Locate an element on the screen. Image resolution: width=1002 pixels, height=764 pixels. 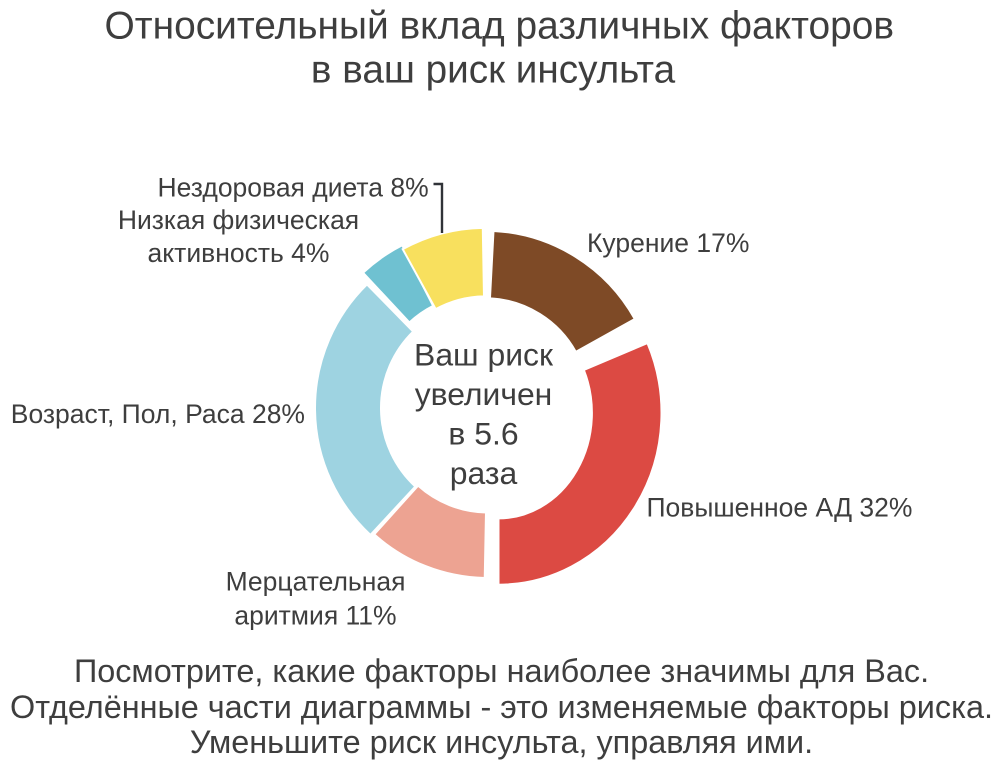
svg-text: Нездоровая диета 8% is located at coordinates (293, 188).